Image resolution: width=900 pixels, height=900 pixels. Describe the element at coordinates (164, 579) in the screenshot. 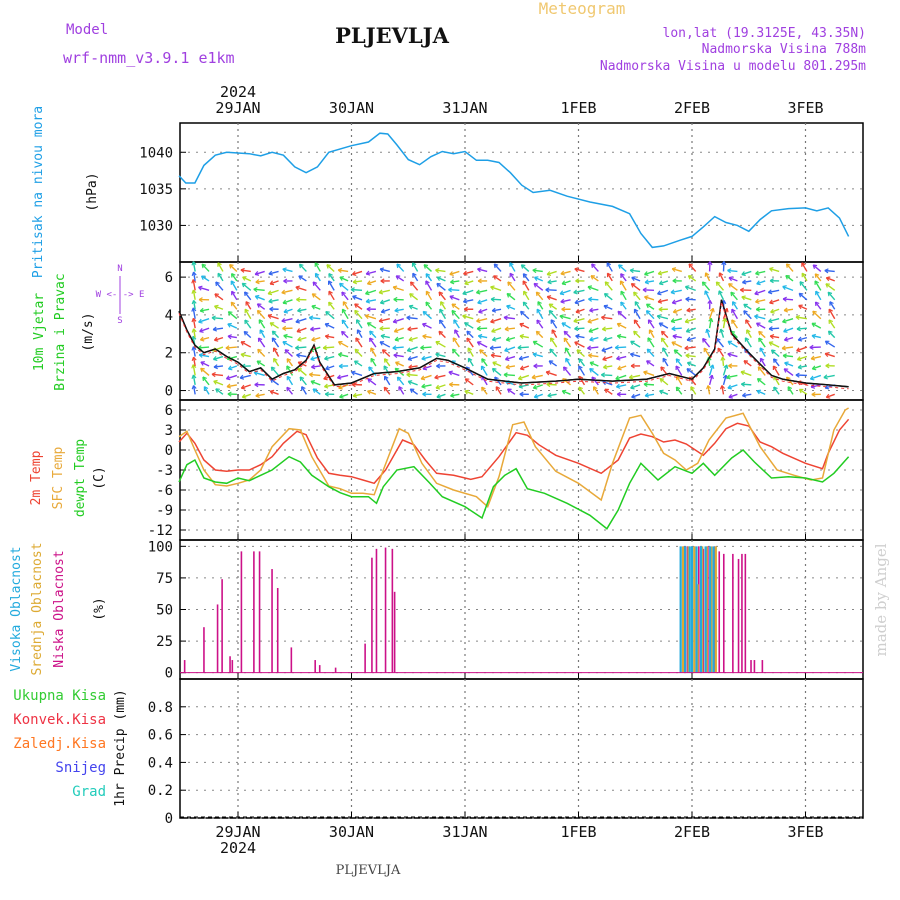

I see `y-tick-label: 75` at that location.